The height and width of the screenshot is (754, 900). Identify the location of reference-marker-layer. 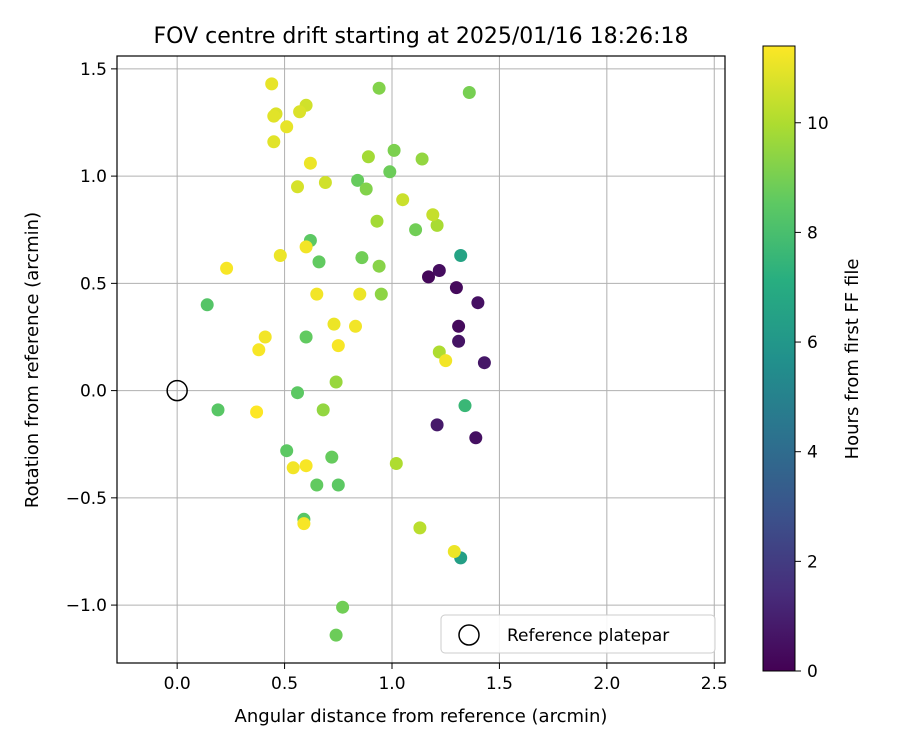
(177, 390).